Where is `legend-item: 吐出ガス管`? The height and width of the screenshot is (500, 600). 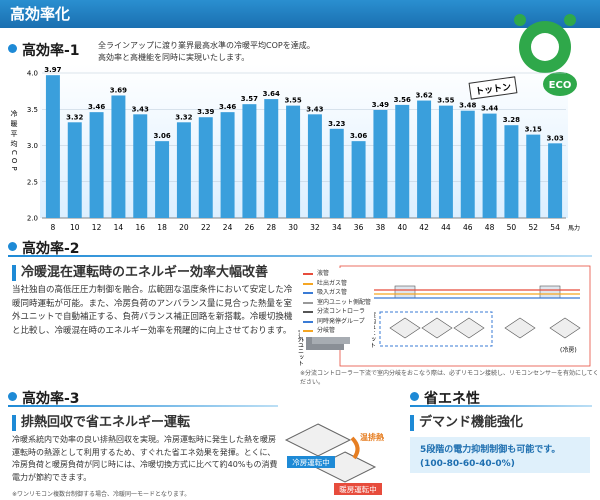
legend-item: 吐出ガス管 is located at coordinates (337, 284).